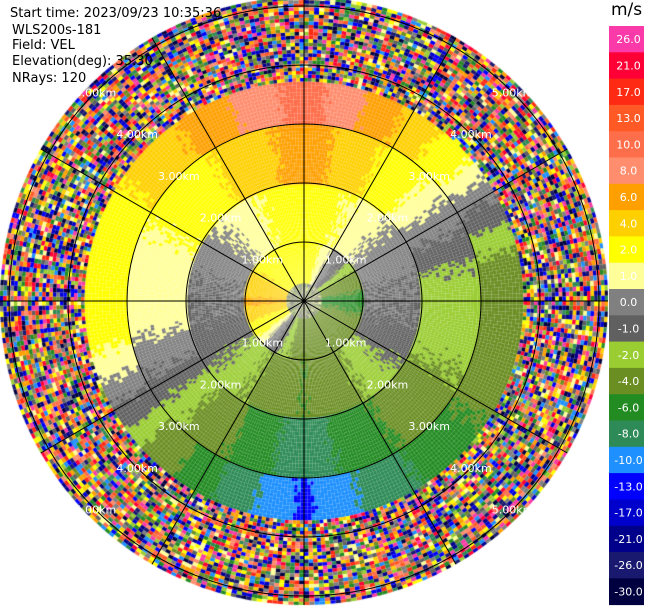  I want to click on colorbar-tick-label: -6.0, so click(628, 407).